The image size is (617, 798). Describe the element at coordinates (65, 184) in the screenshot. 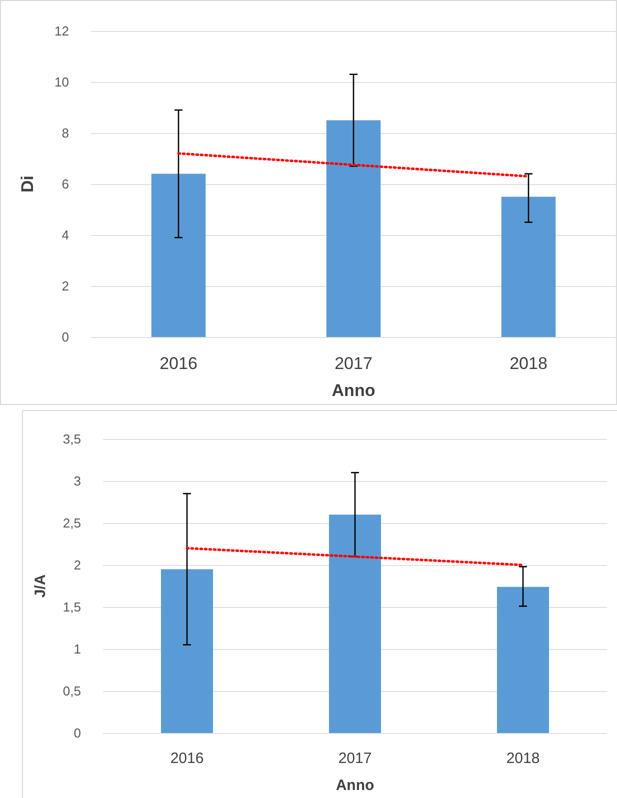

I see `y-tick-label: 6` at that location.